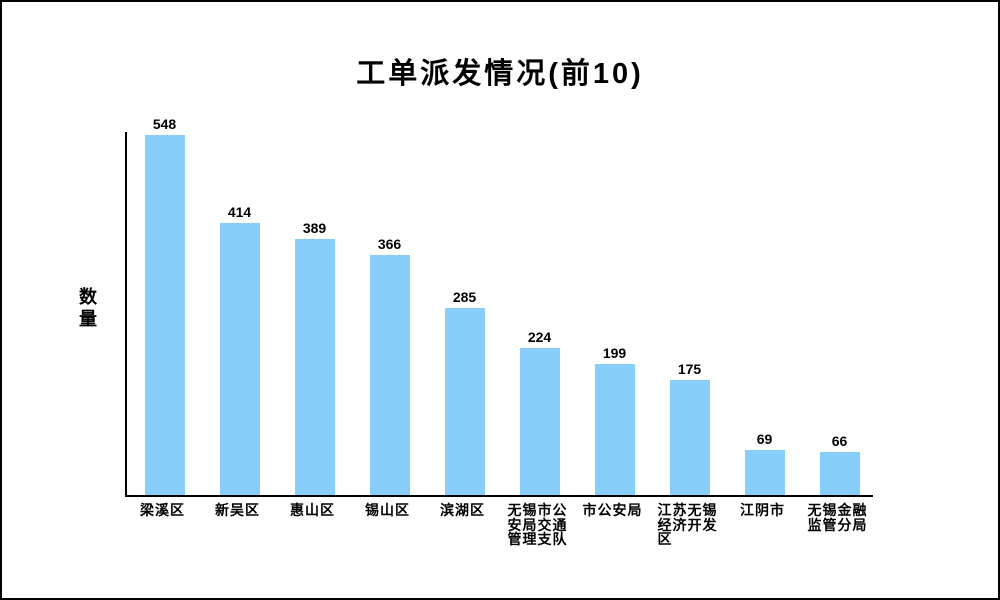  Describe the element at coordinates (239, 212) in the screenshot. I see `bar-value-label: 414` at that location.